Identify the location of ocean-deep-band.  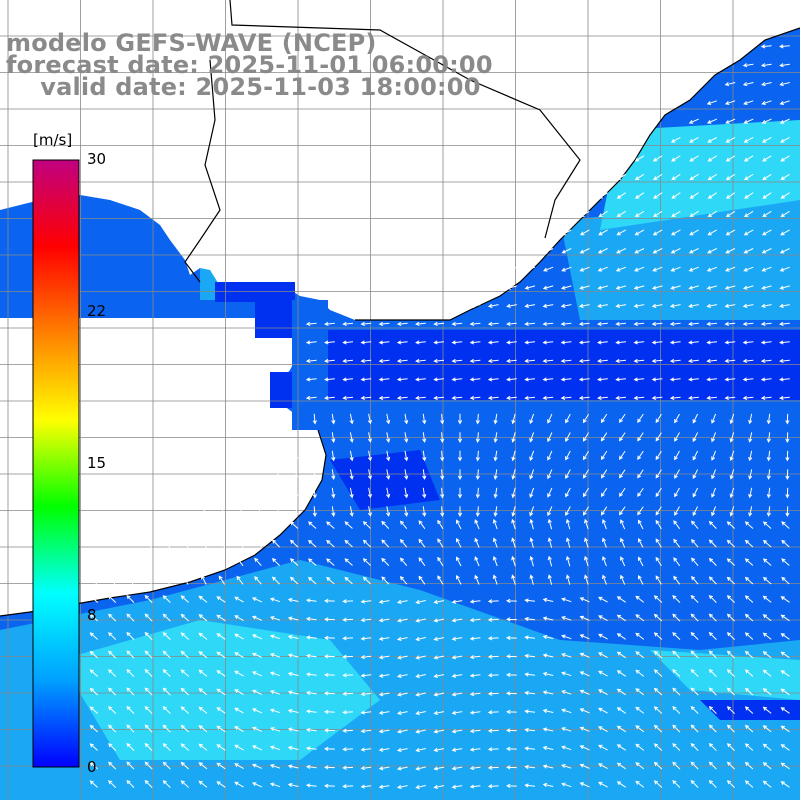
(550, 365).